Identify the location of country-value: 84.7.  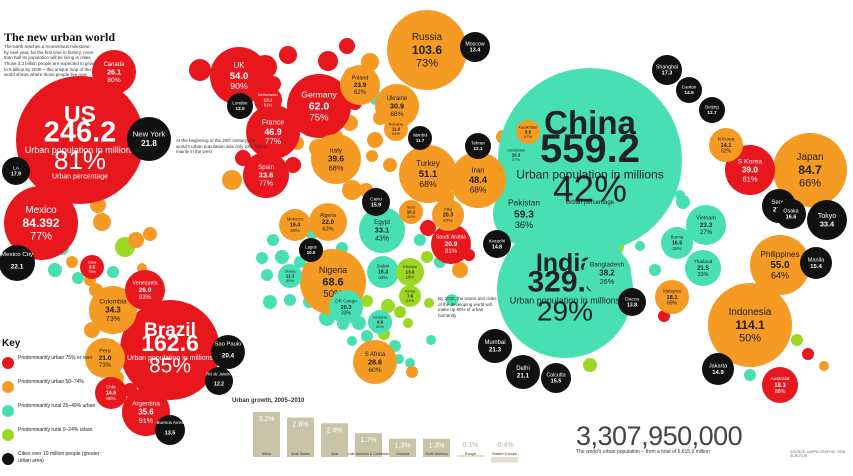
(810, 170).